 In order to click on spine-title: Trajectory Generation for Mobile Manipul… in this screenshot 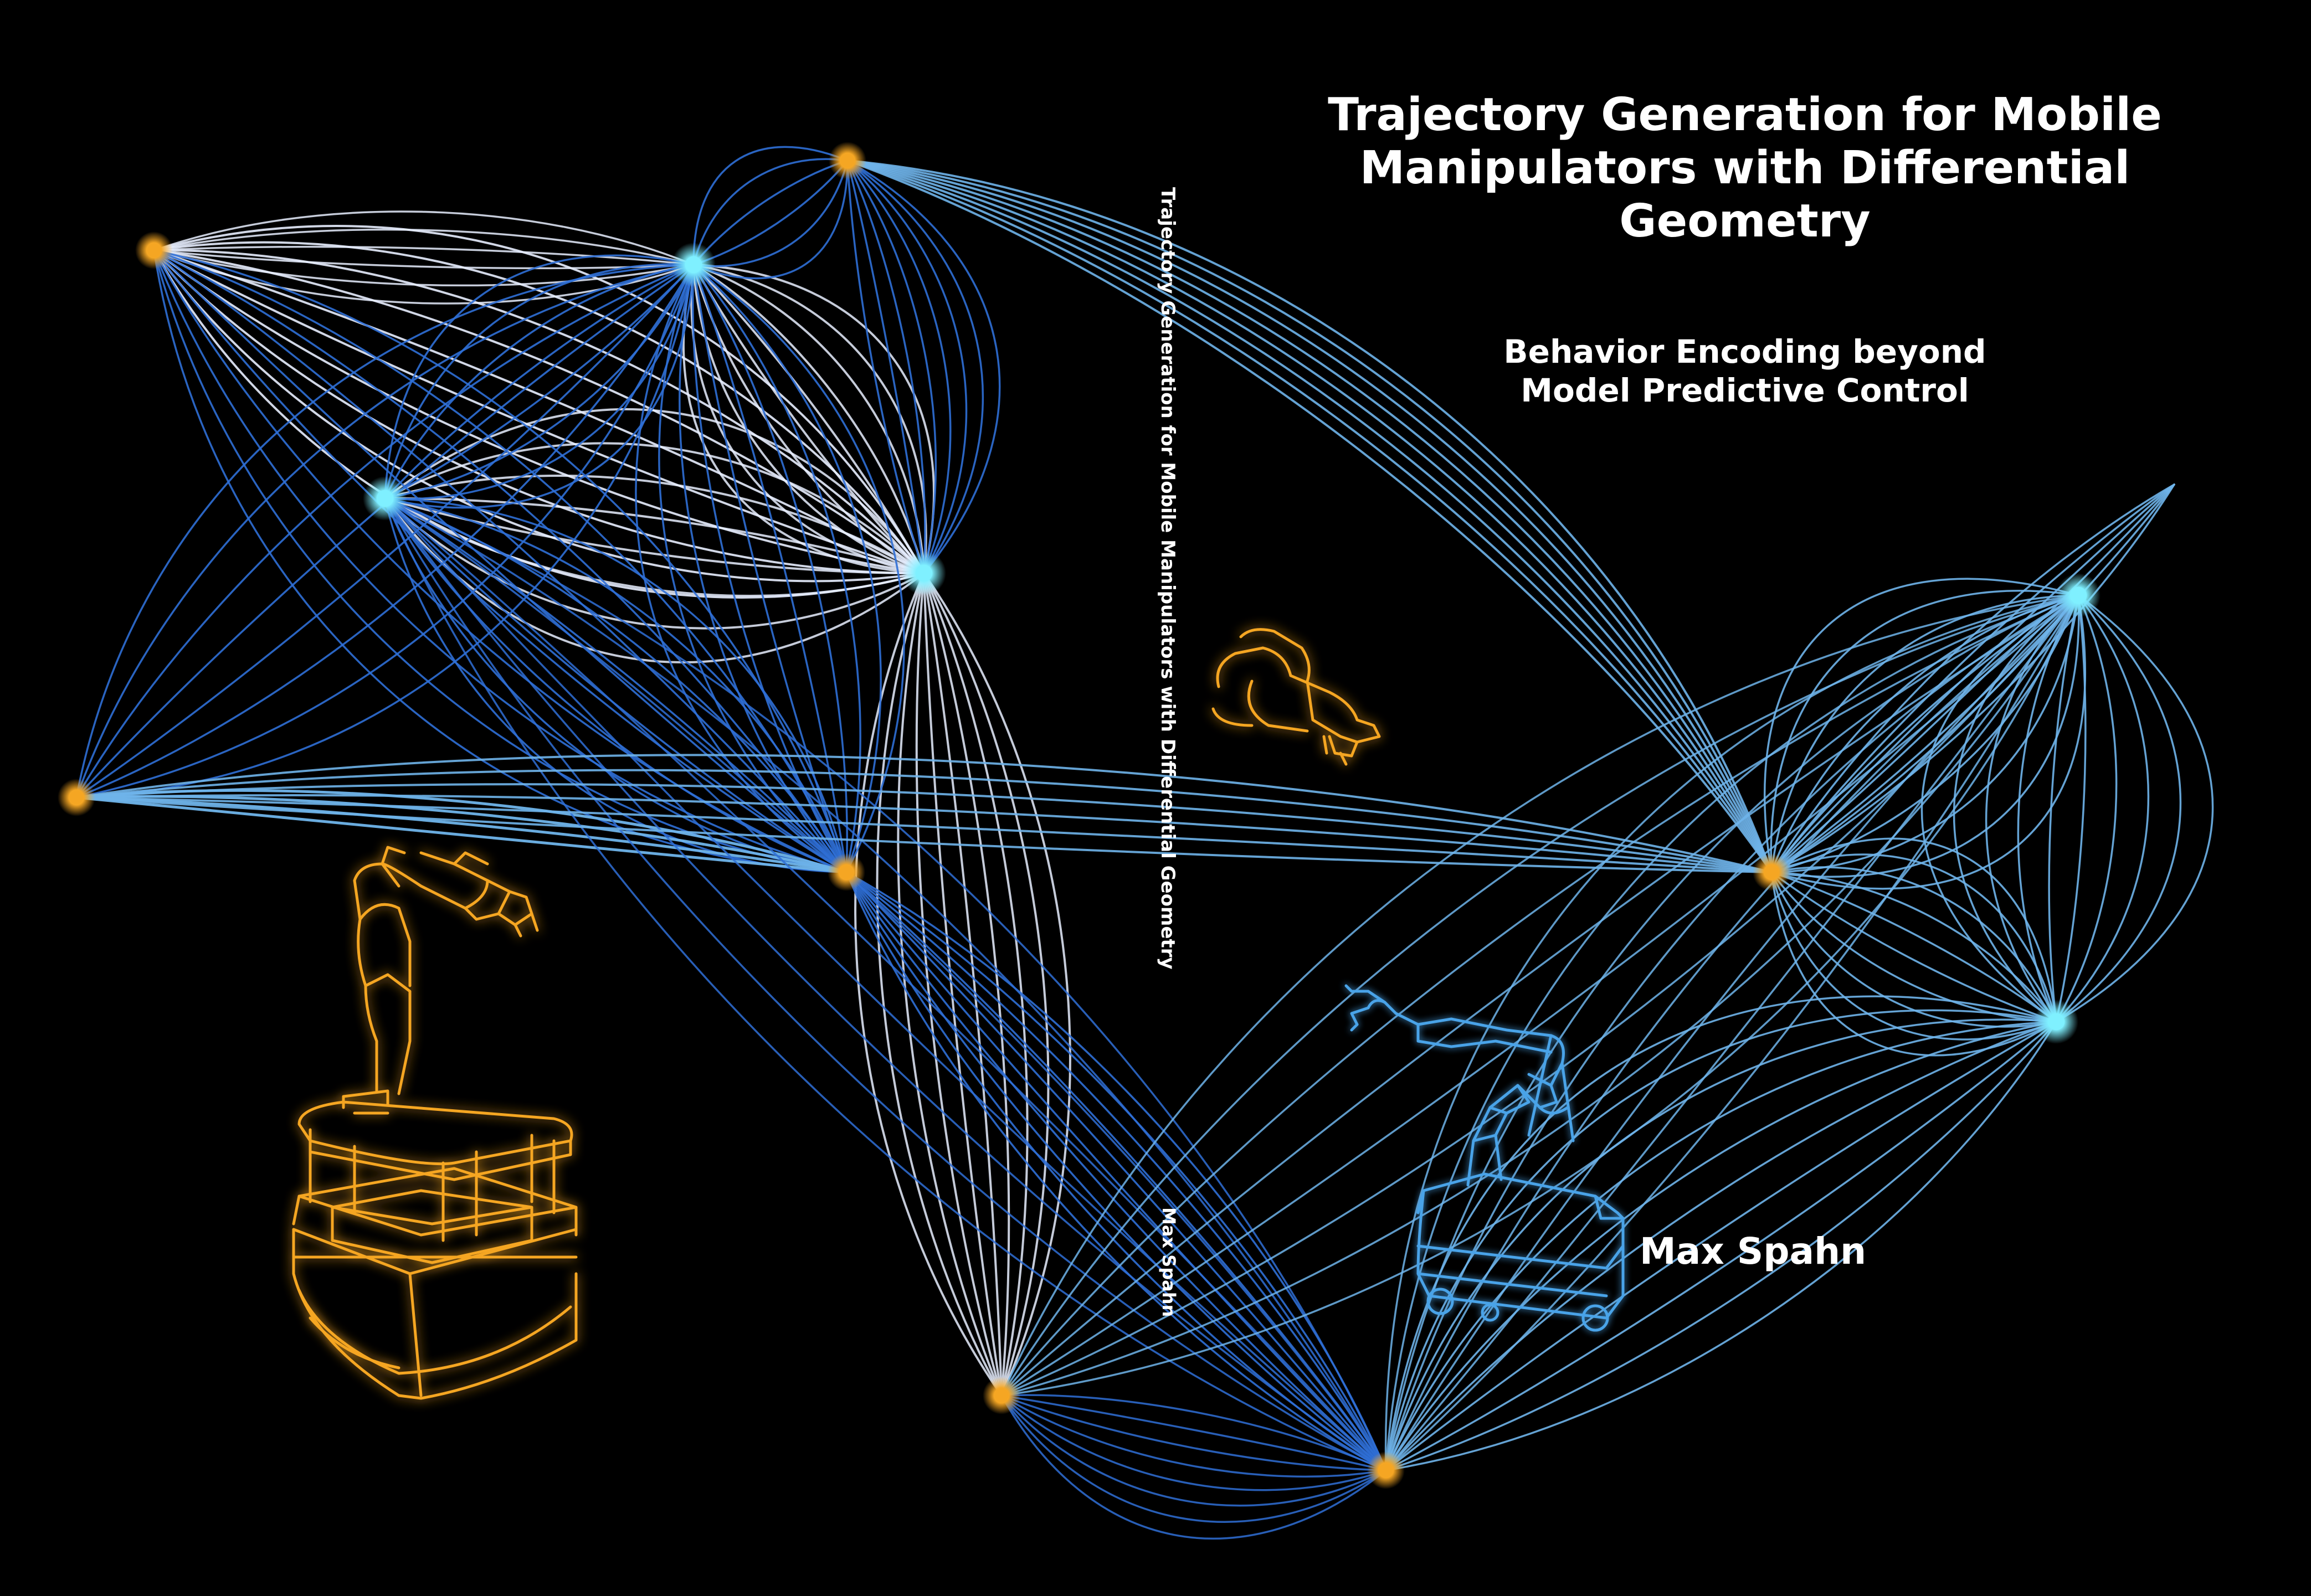, I will do `click(1168, 578)`.